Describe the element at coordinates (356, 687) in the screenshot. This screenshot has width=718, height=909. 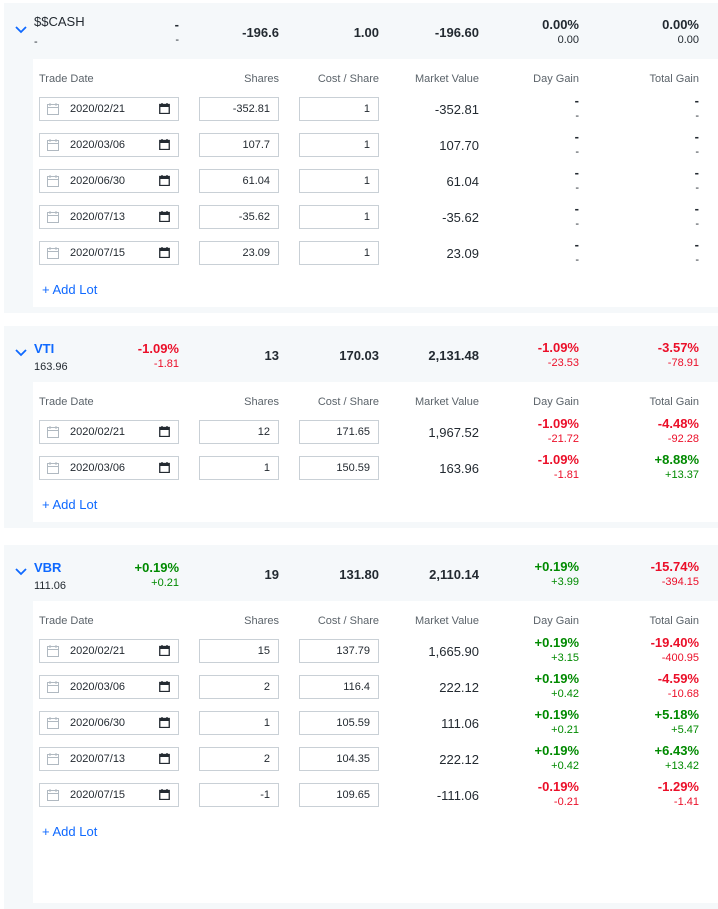
I see `cost-share-input-value: 116.4` at that location.